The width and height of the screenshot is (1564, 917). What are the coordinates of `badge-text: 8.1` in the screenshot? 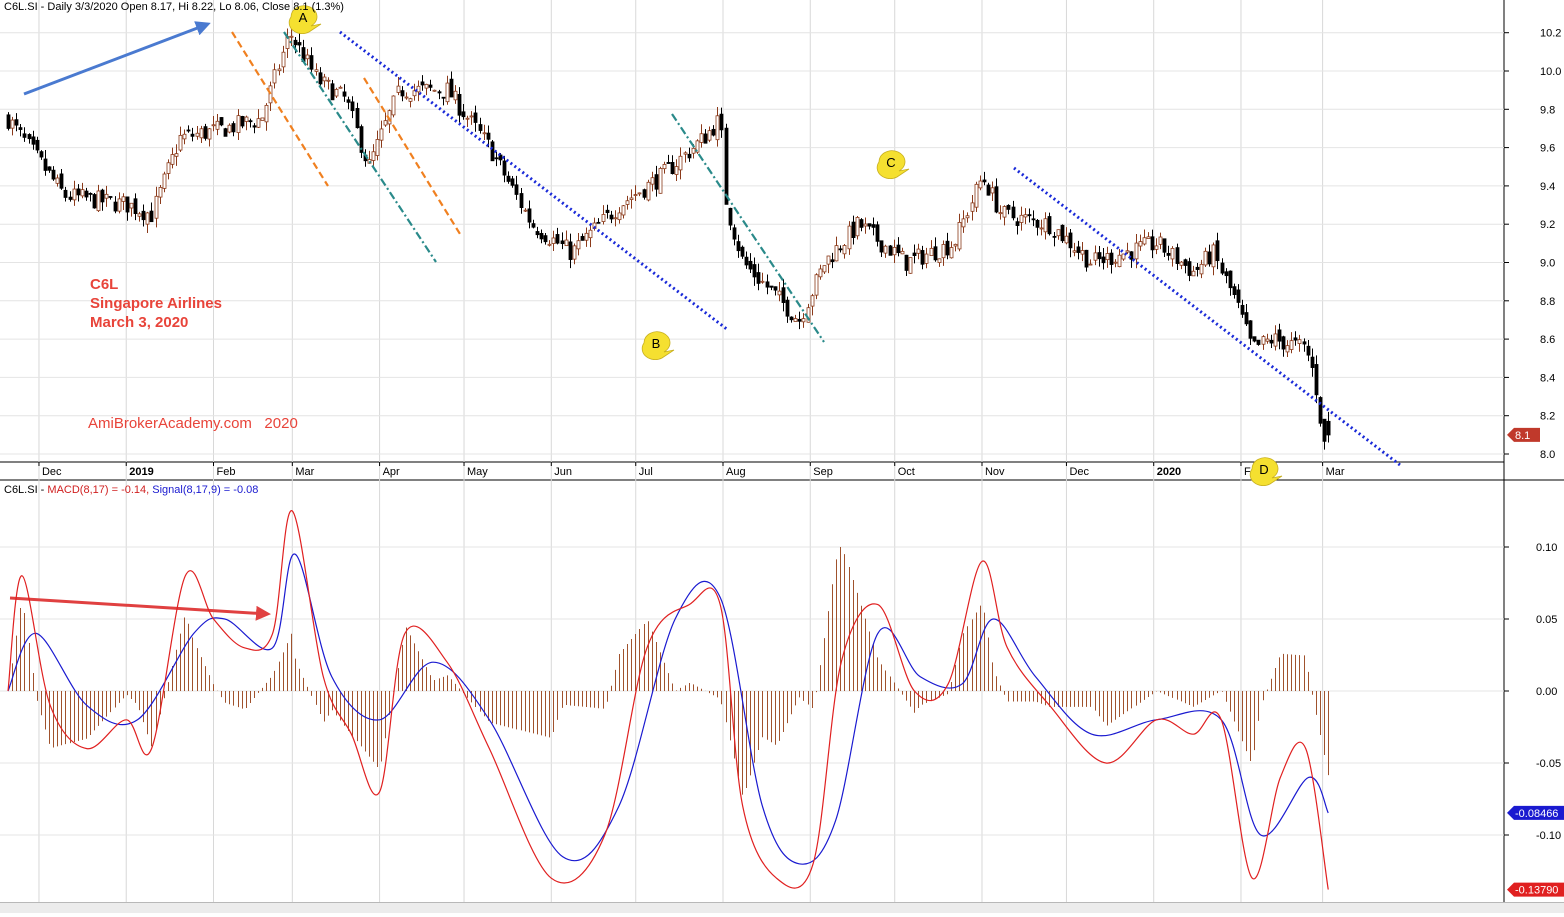 It's located at (1522, 436).